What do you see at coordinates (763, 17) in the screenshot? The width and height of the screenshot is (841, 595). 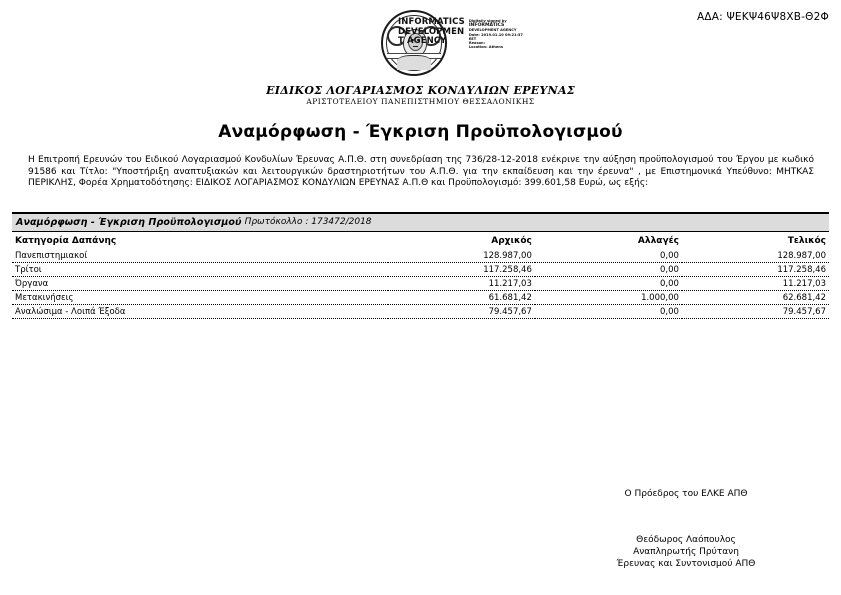 I see `ada-code: ΑΔΑ: ΨΕΚΨ46Ψ8ΧΒ-Θ2Φ` at bounding box center [763, 17].